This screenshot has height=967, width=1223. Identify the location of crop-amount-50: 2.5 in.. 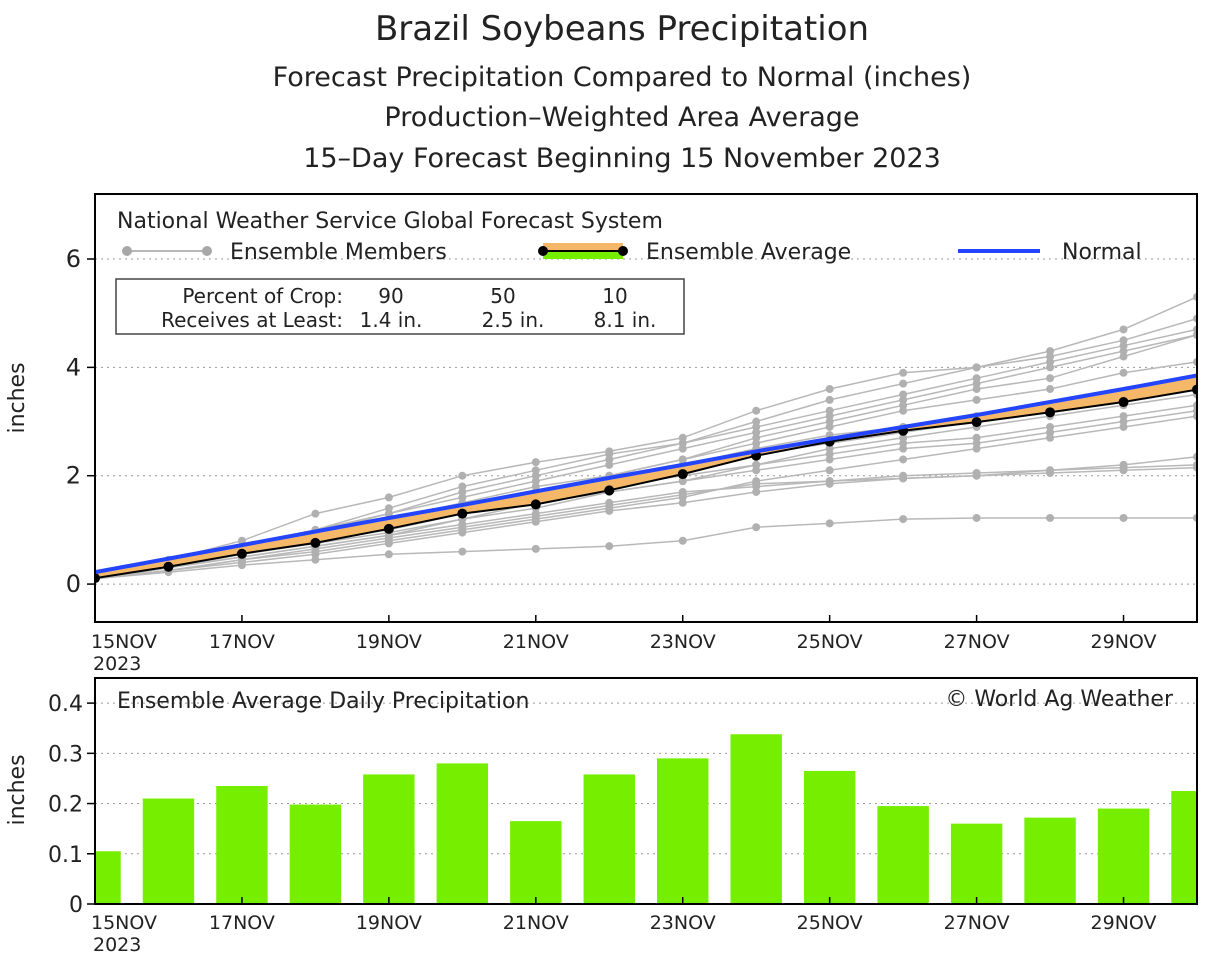
(513, 320).